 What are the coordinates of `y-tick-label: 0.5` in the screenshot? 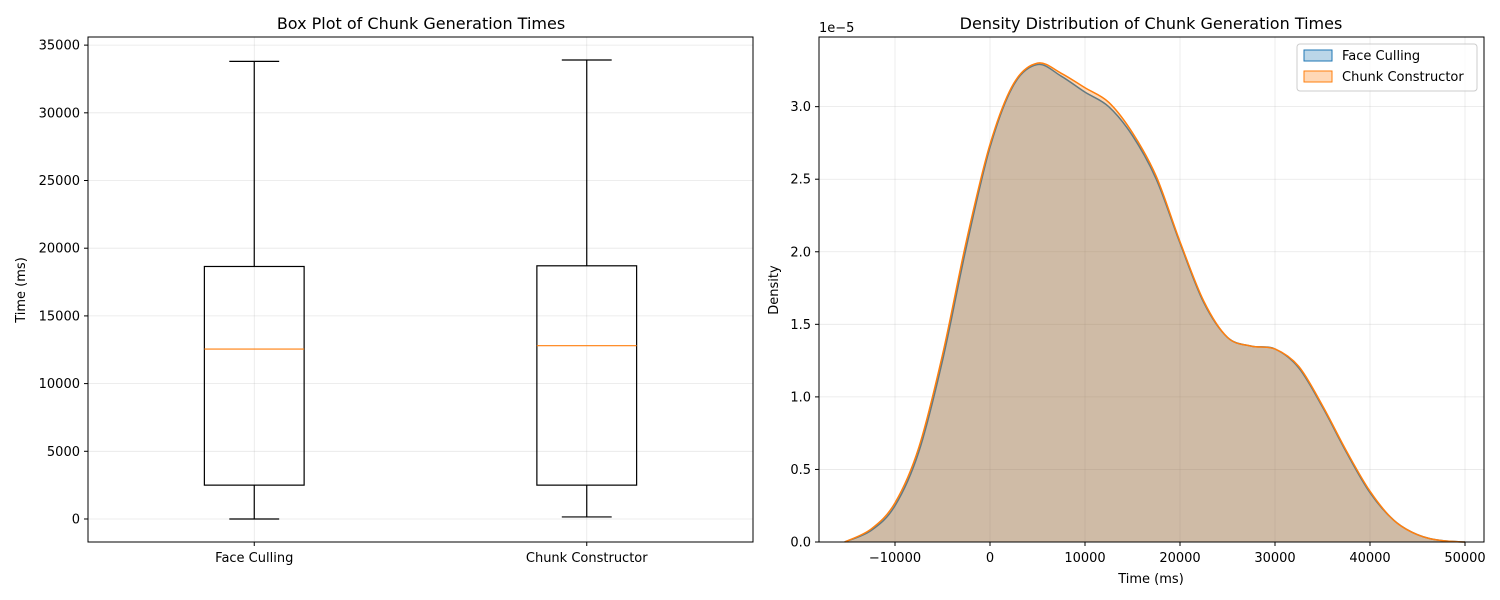 It's located at (800, 470).